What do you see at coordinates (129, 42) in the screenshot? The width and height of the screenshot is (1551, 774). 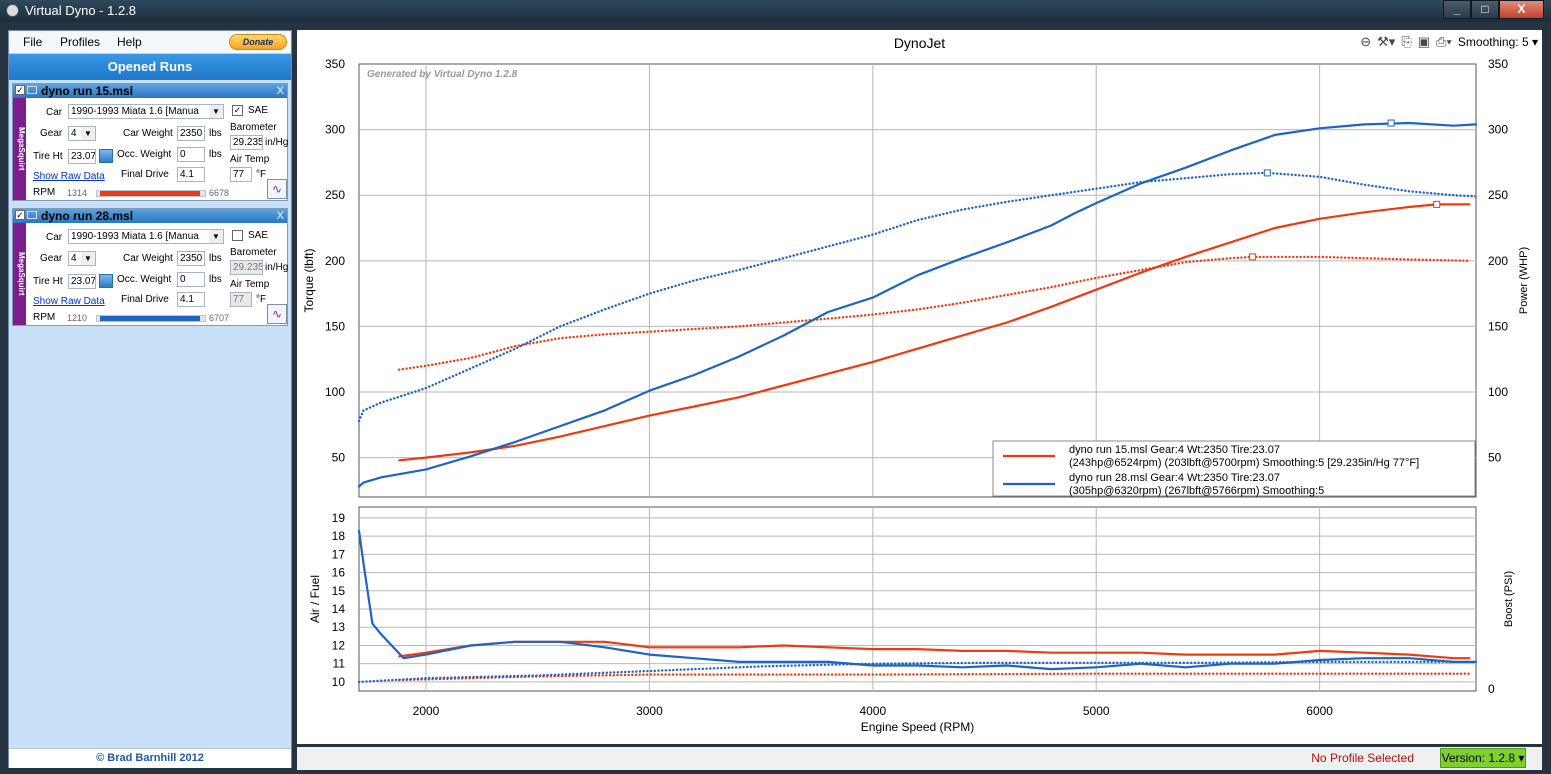 I see `menu-help: Help` at bounding box center [129, 42].